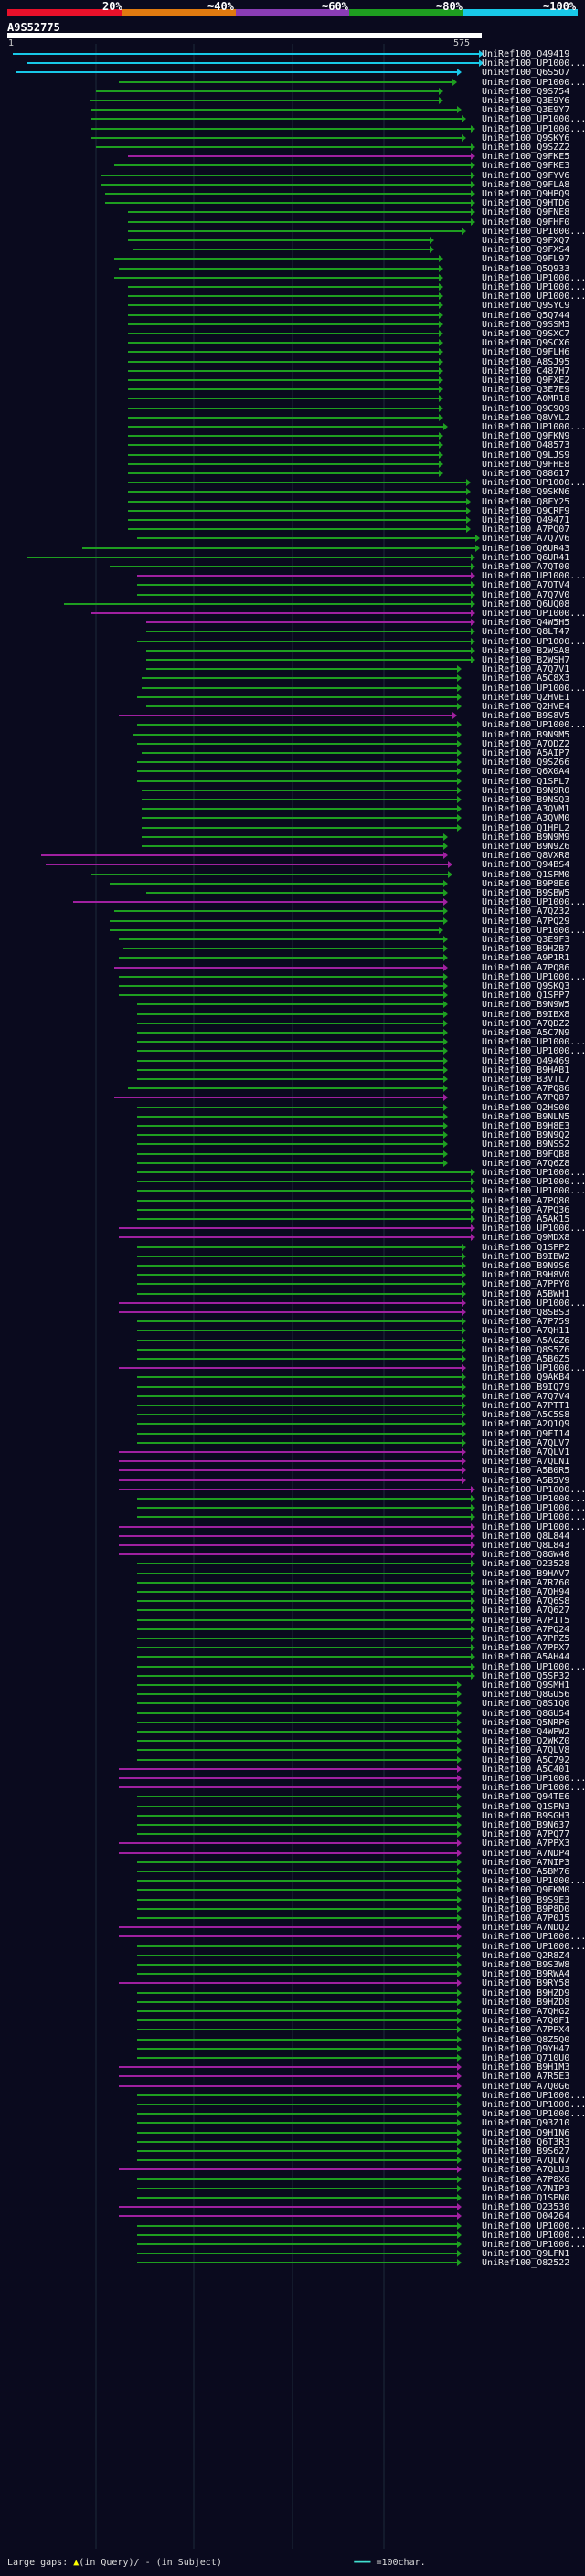  What do you see at coordinates (526, 1592) in the screenshot?
I see `hit-label: UniRef100_A7QH94` at bounding box center [526, 1592].